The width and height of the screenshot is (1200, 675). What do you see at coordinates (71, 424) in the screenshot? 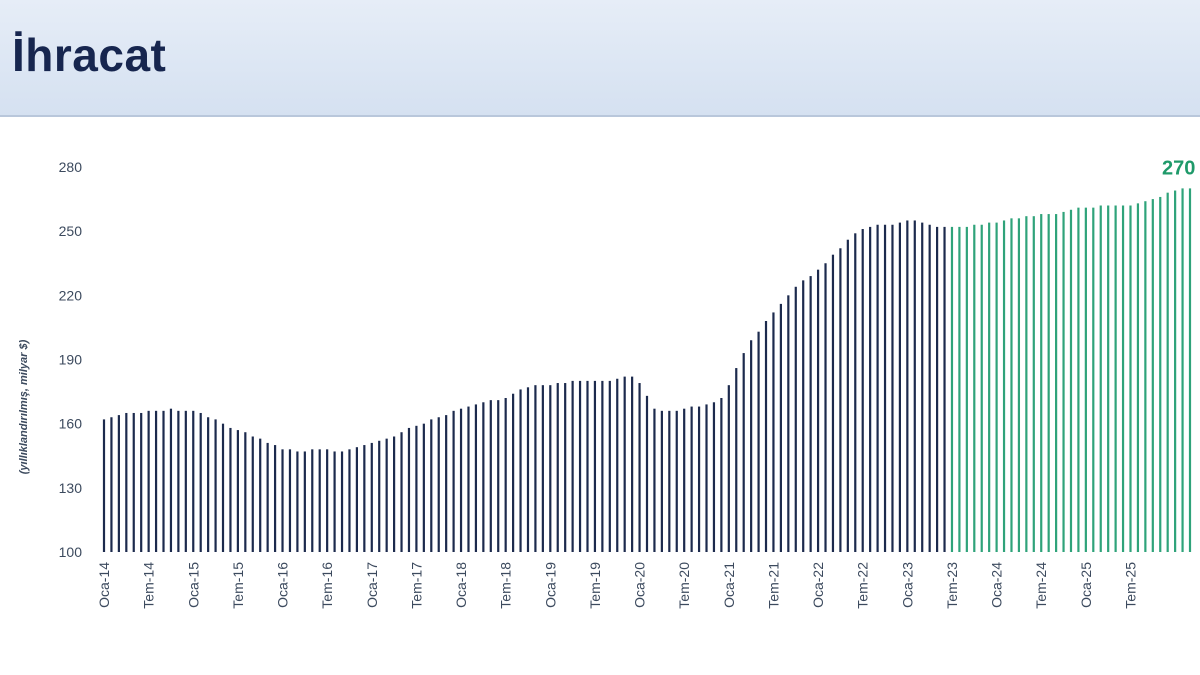
I see `y-tick-label: 160` at bounding box center [71, 424].